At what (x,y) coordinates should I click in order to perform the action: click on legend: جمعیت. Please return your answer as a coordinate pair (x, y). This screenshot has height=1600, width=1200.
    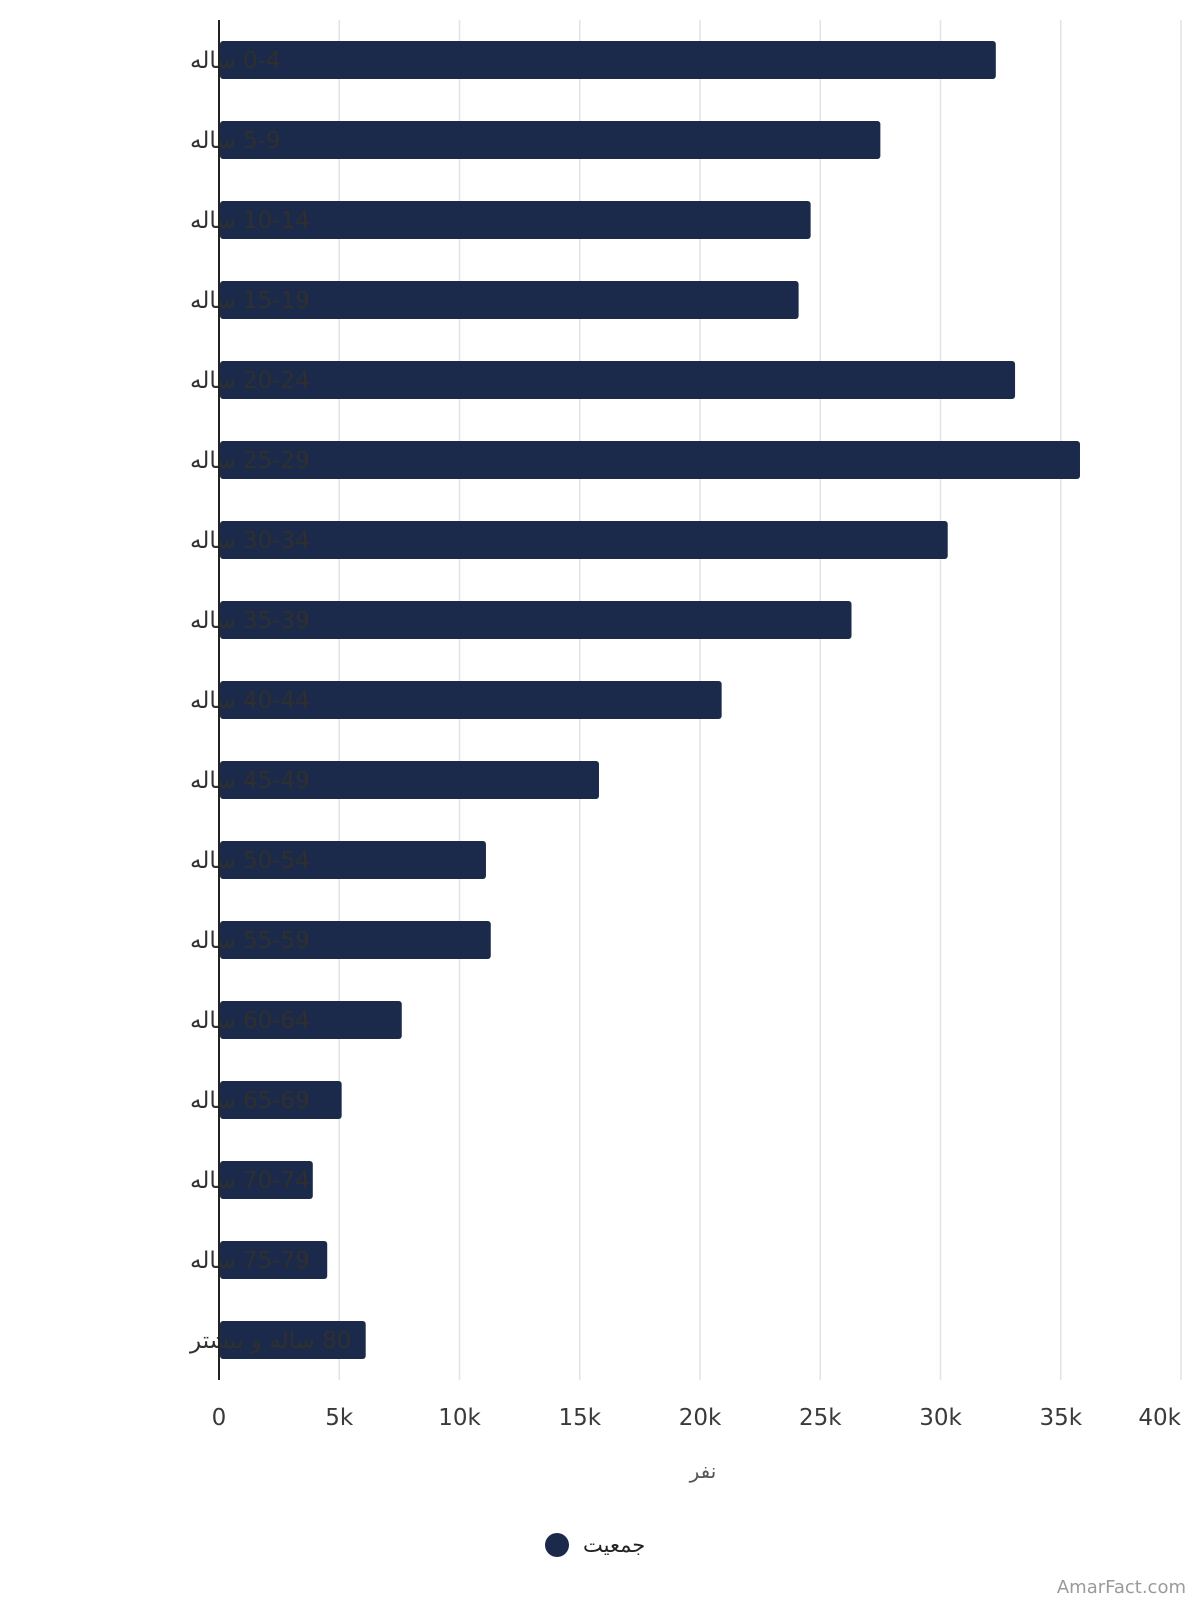
    Looking at the image, I should click on (595, 1545).